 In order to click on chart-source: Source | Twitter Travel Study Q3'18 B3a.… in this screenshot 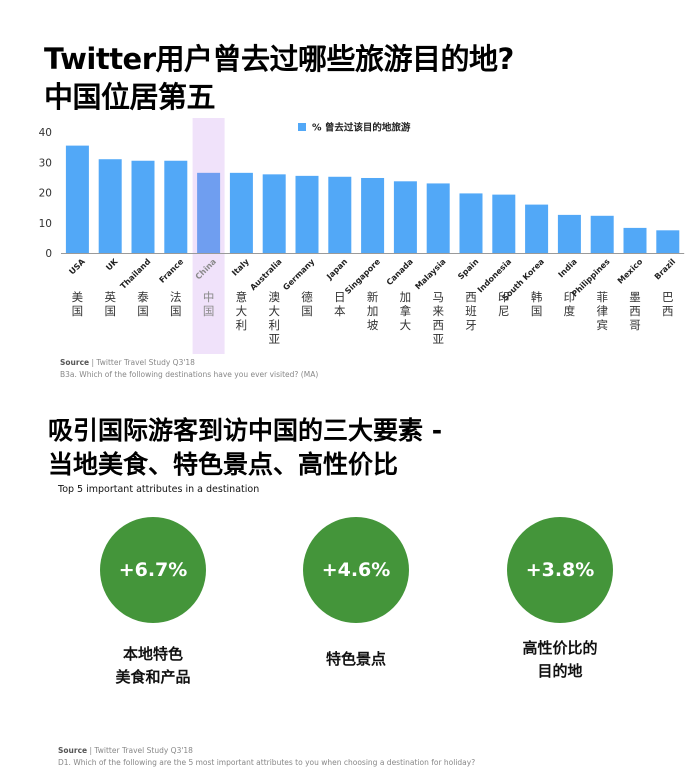, I will do `click(189, 369)`.